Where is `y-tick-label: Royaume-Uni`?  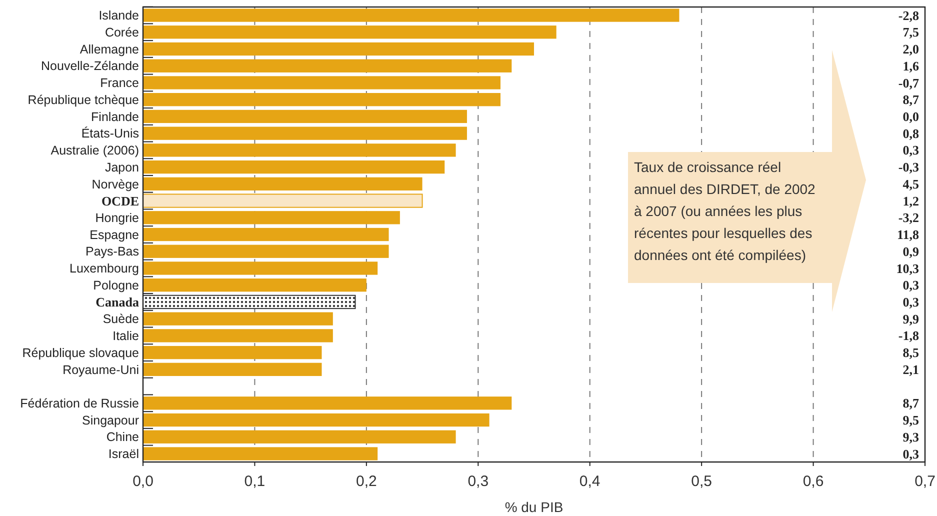 y-tick-label: Royaume-Uni is located at coordinates (100, 369).